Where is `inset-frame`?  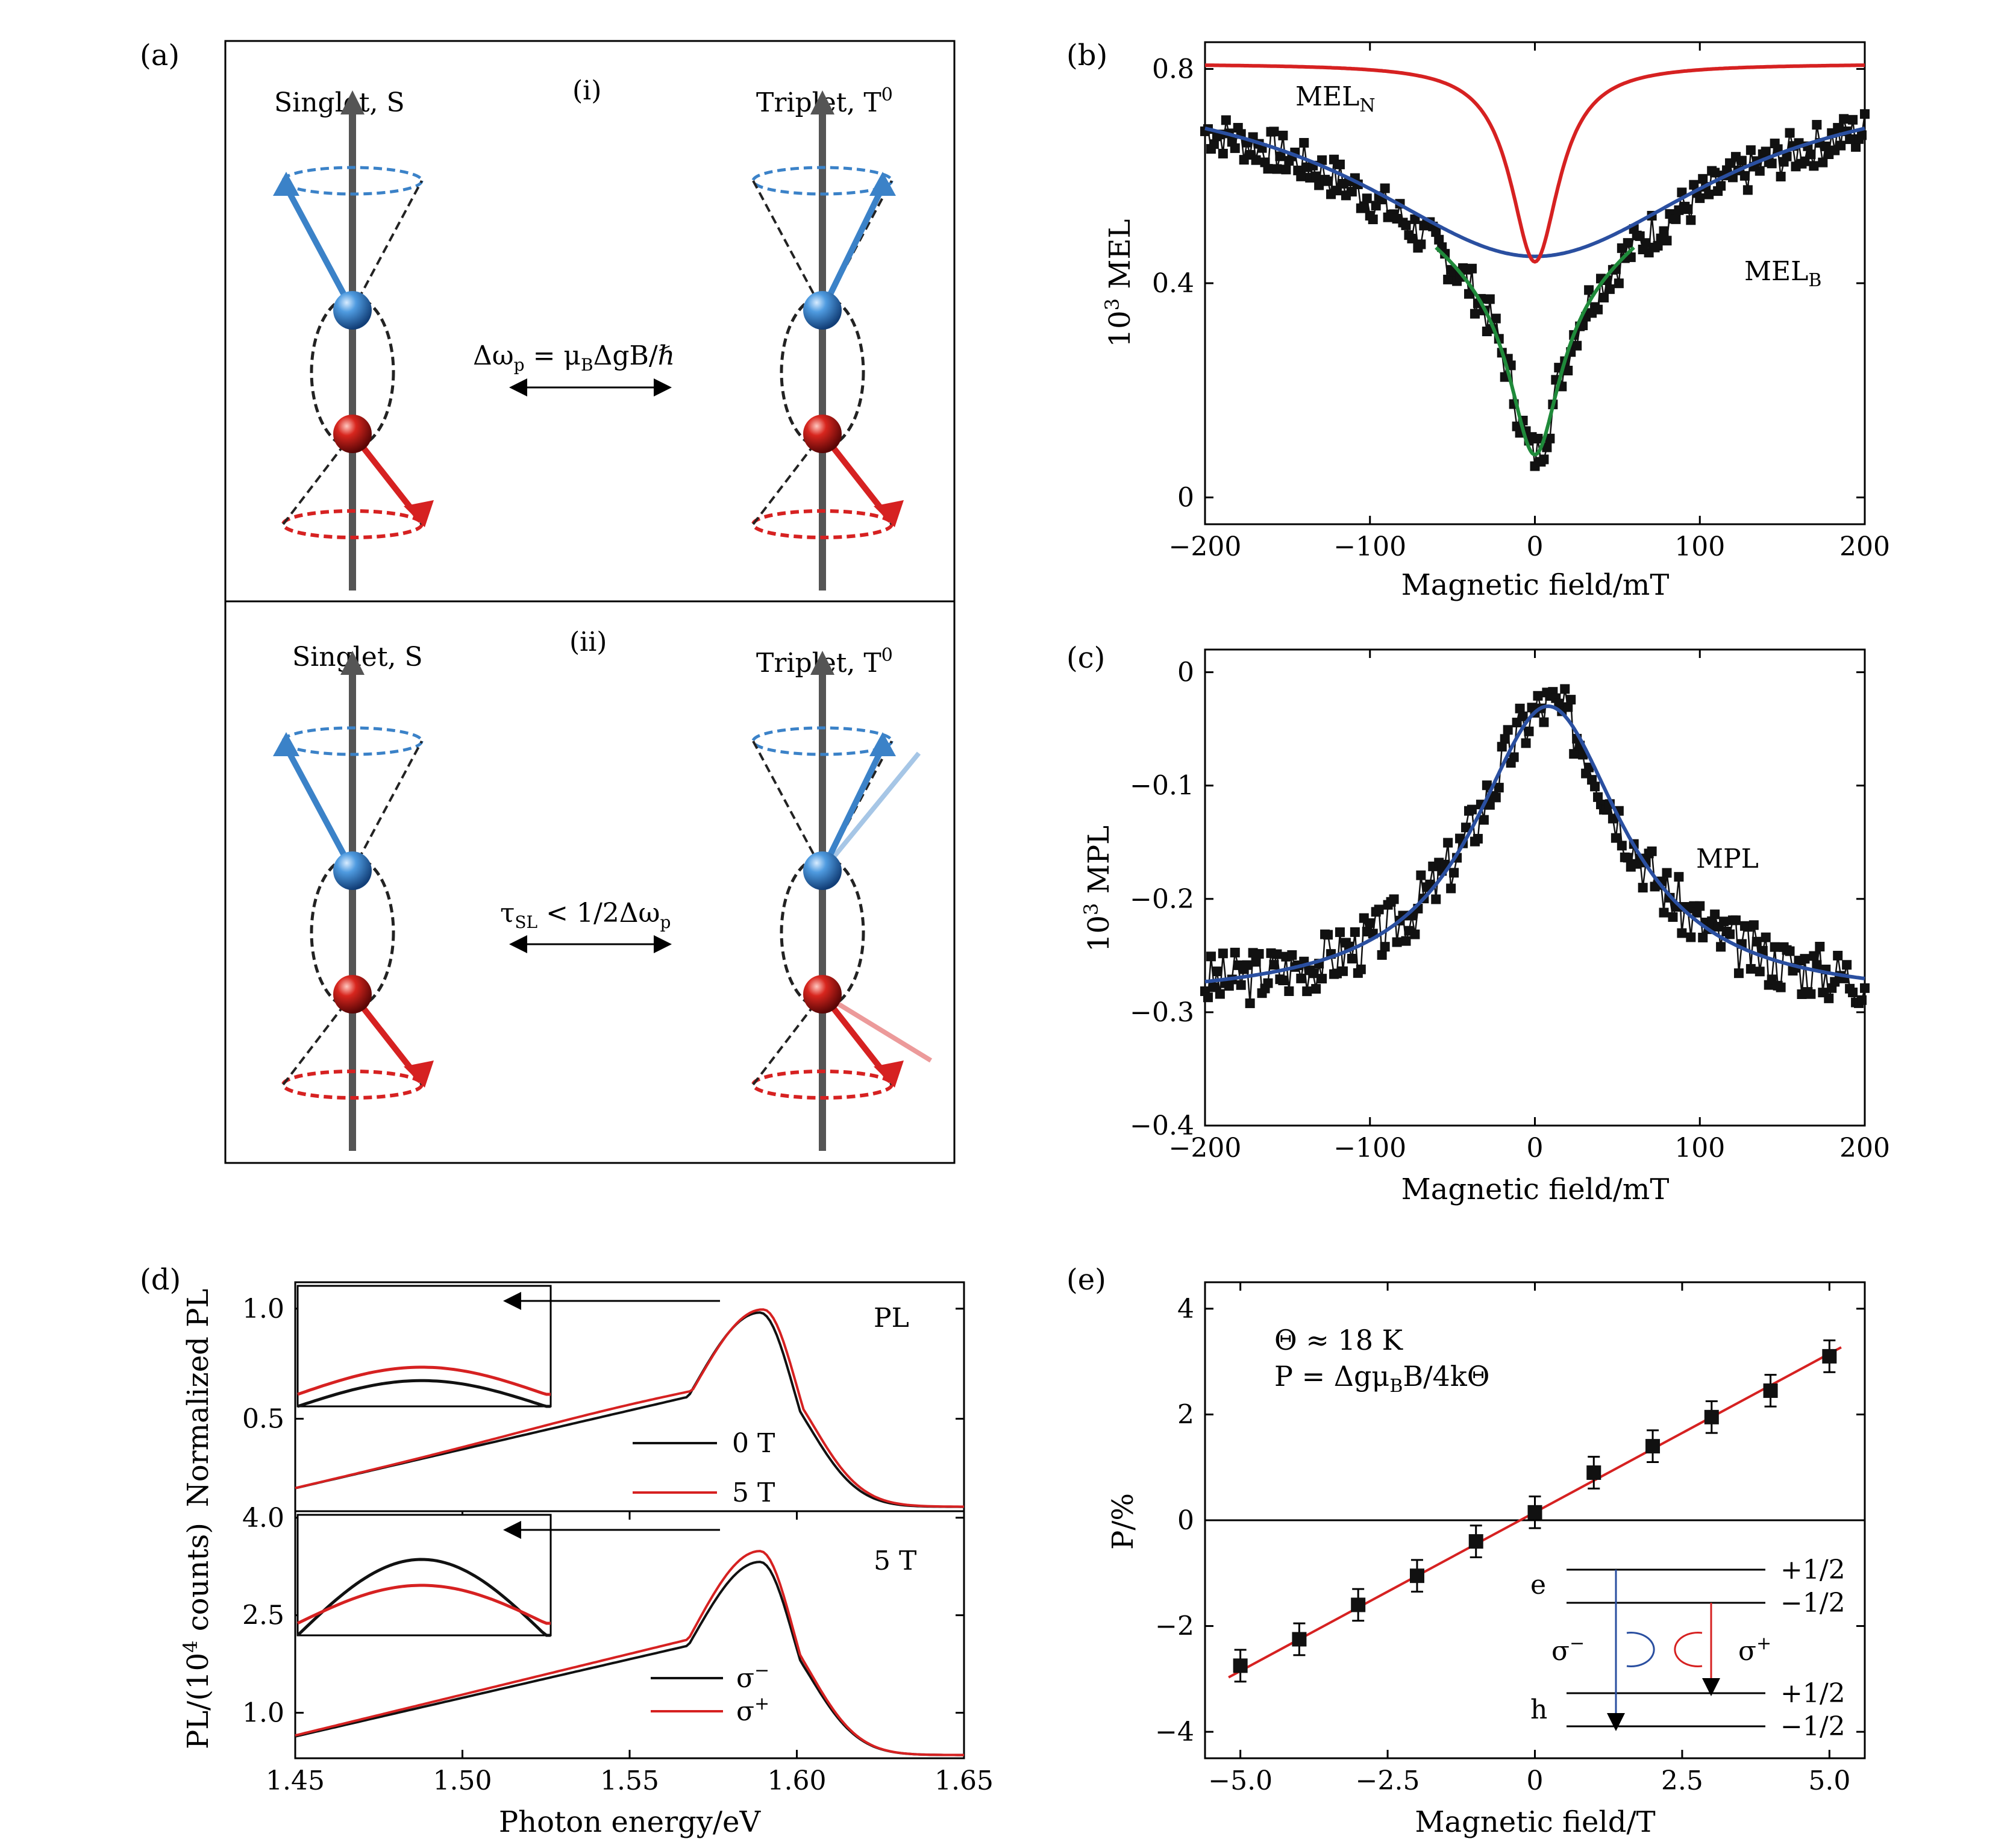
inset-frame is located at coordinates (424, 1575).